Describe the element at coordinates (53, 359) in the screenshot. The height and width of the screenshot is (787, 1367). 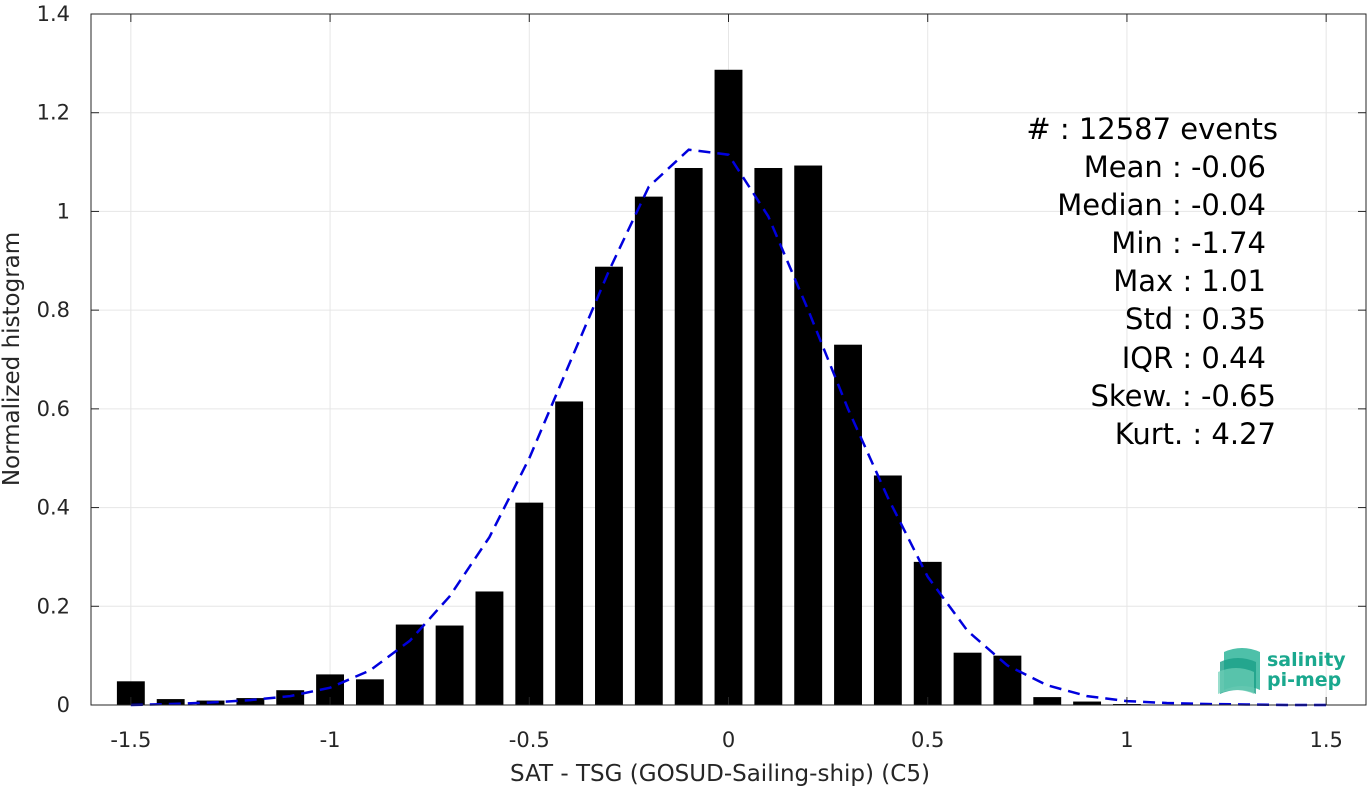
I see `y-tick-labels: 0 0.2 0.4 0.6 0.8 1 1.2 1.4` at that location.